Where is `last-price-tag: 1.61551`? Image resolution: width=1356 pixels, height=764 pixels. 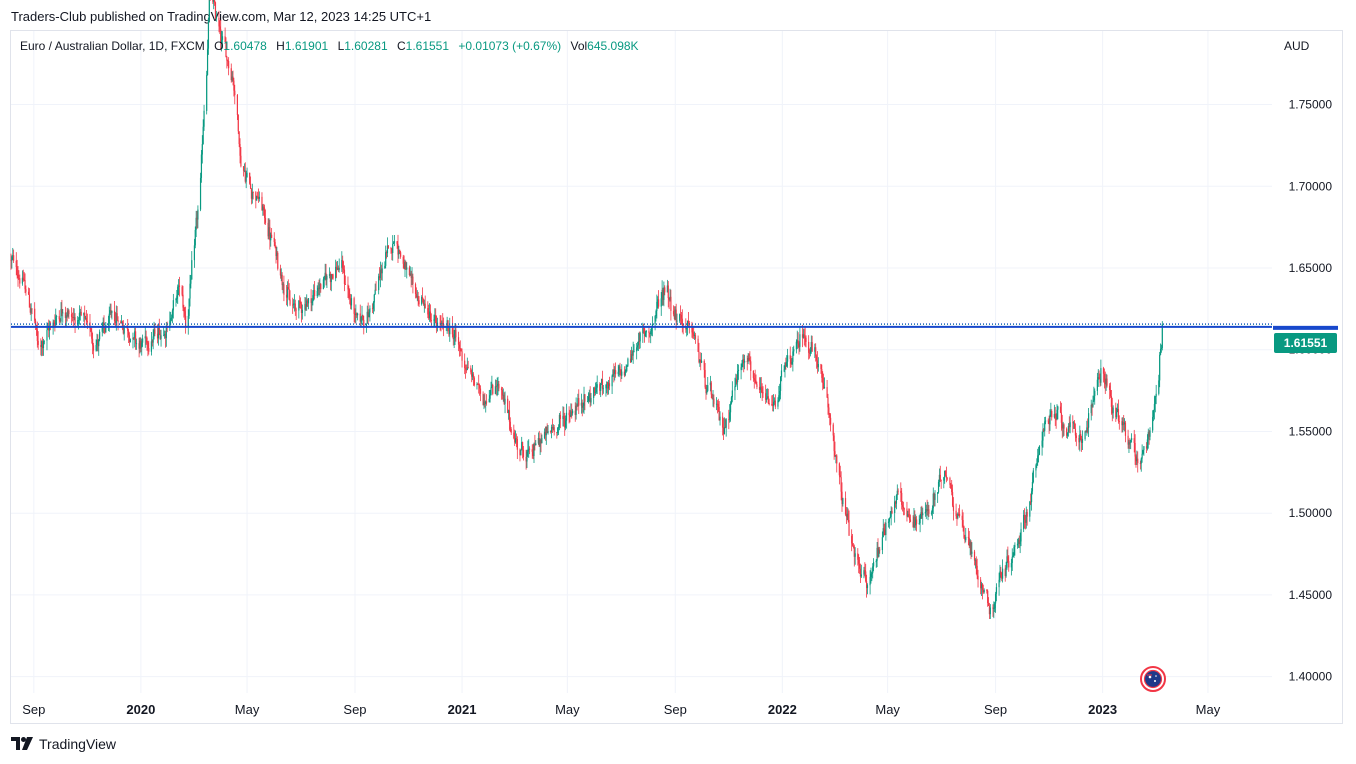
last-price-tag: 1.61551 is located at coordinates (1305, 343).